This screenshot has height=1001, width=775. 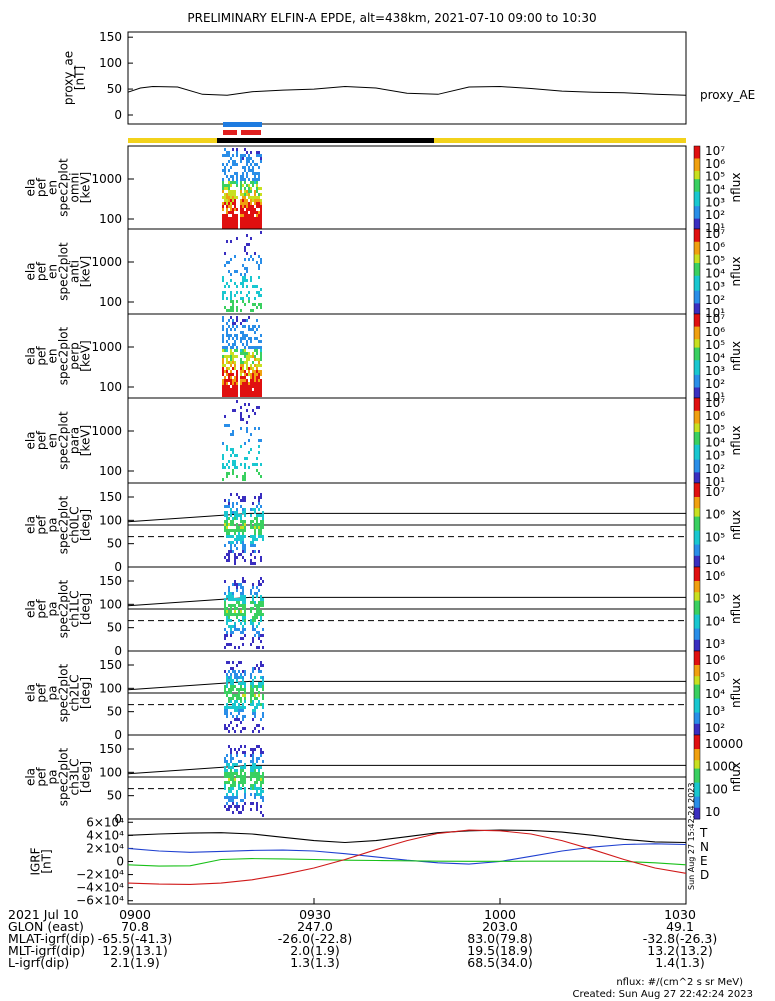 I want to click on spectrogram-ytick: 100, so click(x=110, y=219).